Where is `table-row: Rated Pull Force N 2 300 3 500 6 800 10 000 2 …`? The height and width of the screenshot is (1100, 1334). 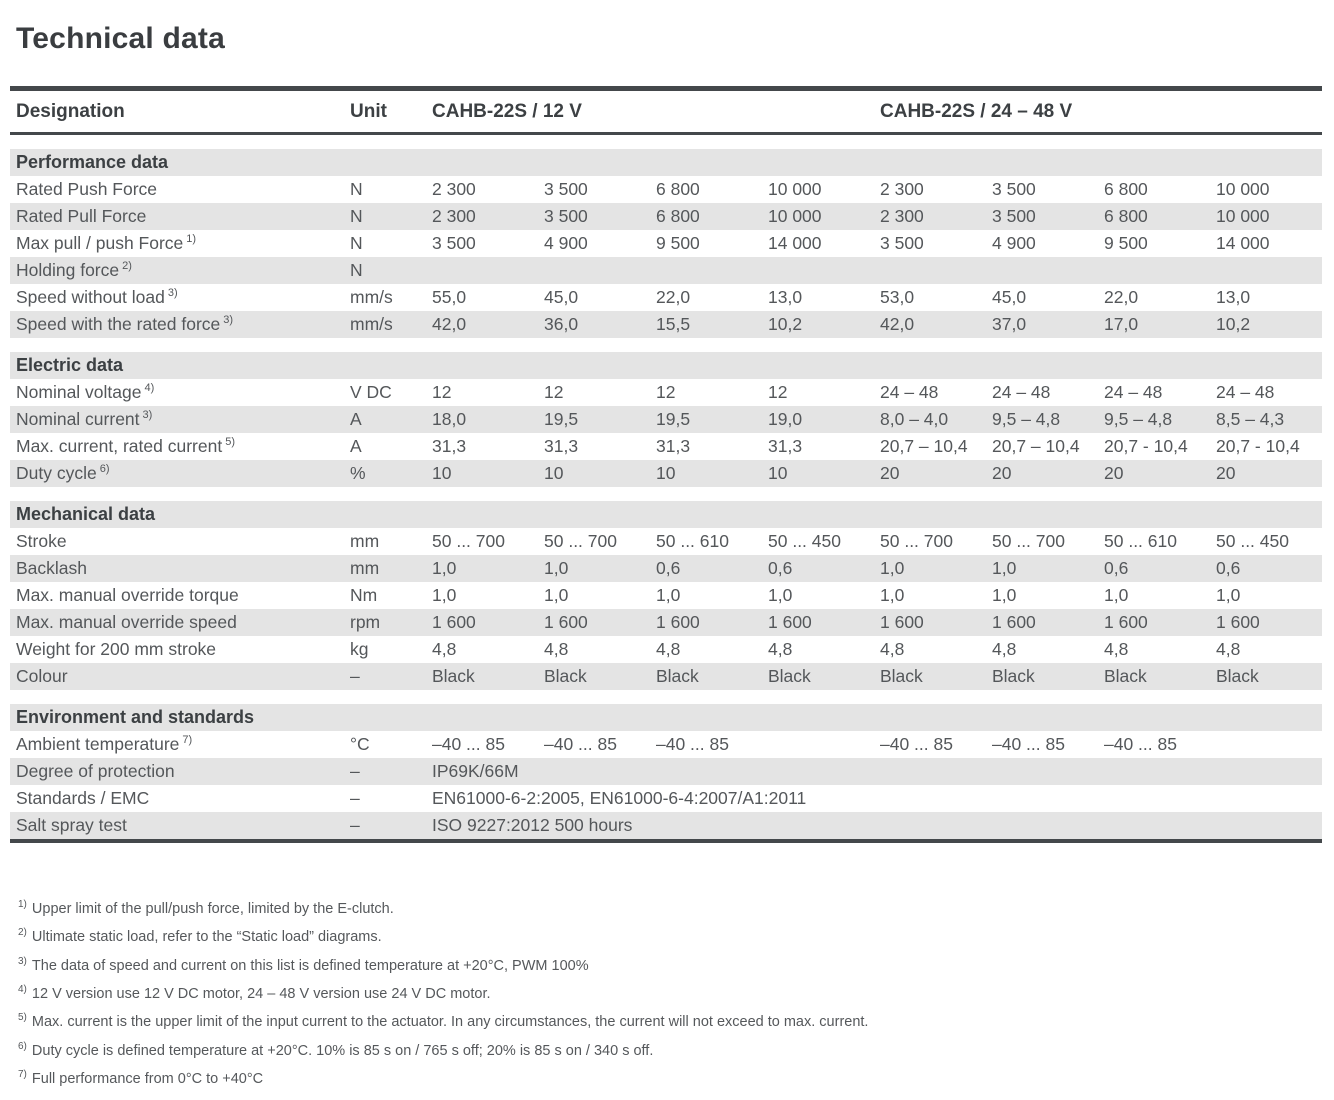
table-row: Rated Pull Force N 2 300 3 500 6 800 10 000 2 … is located at coordinates (666, 216).